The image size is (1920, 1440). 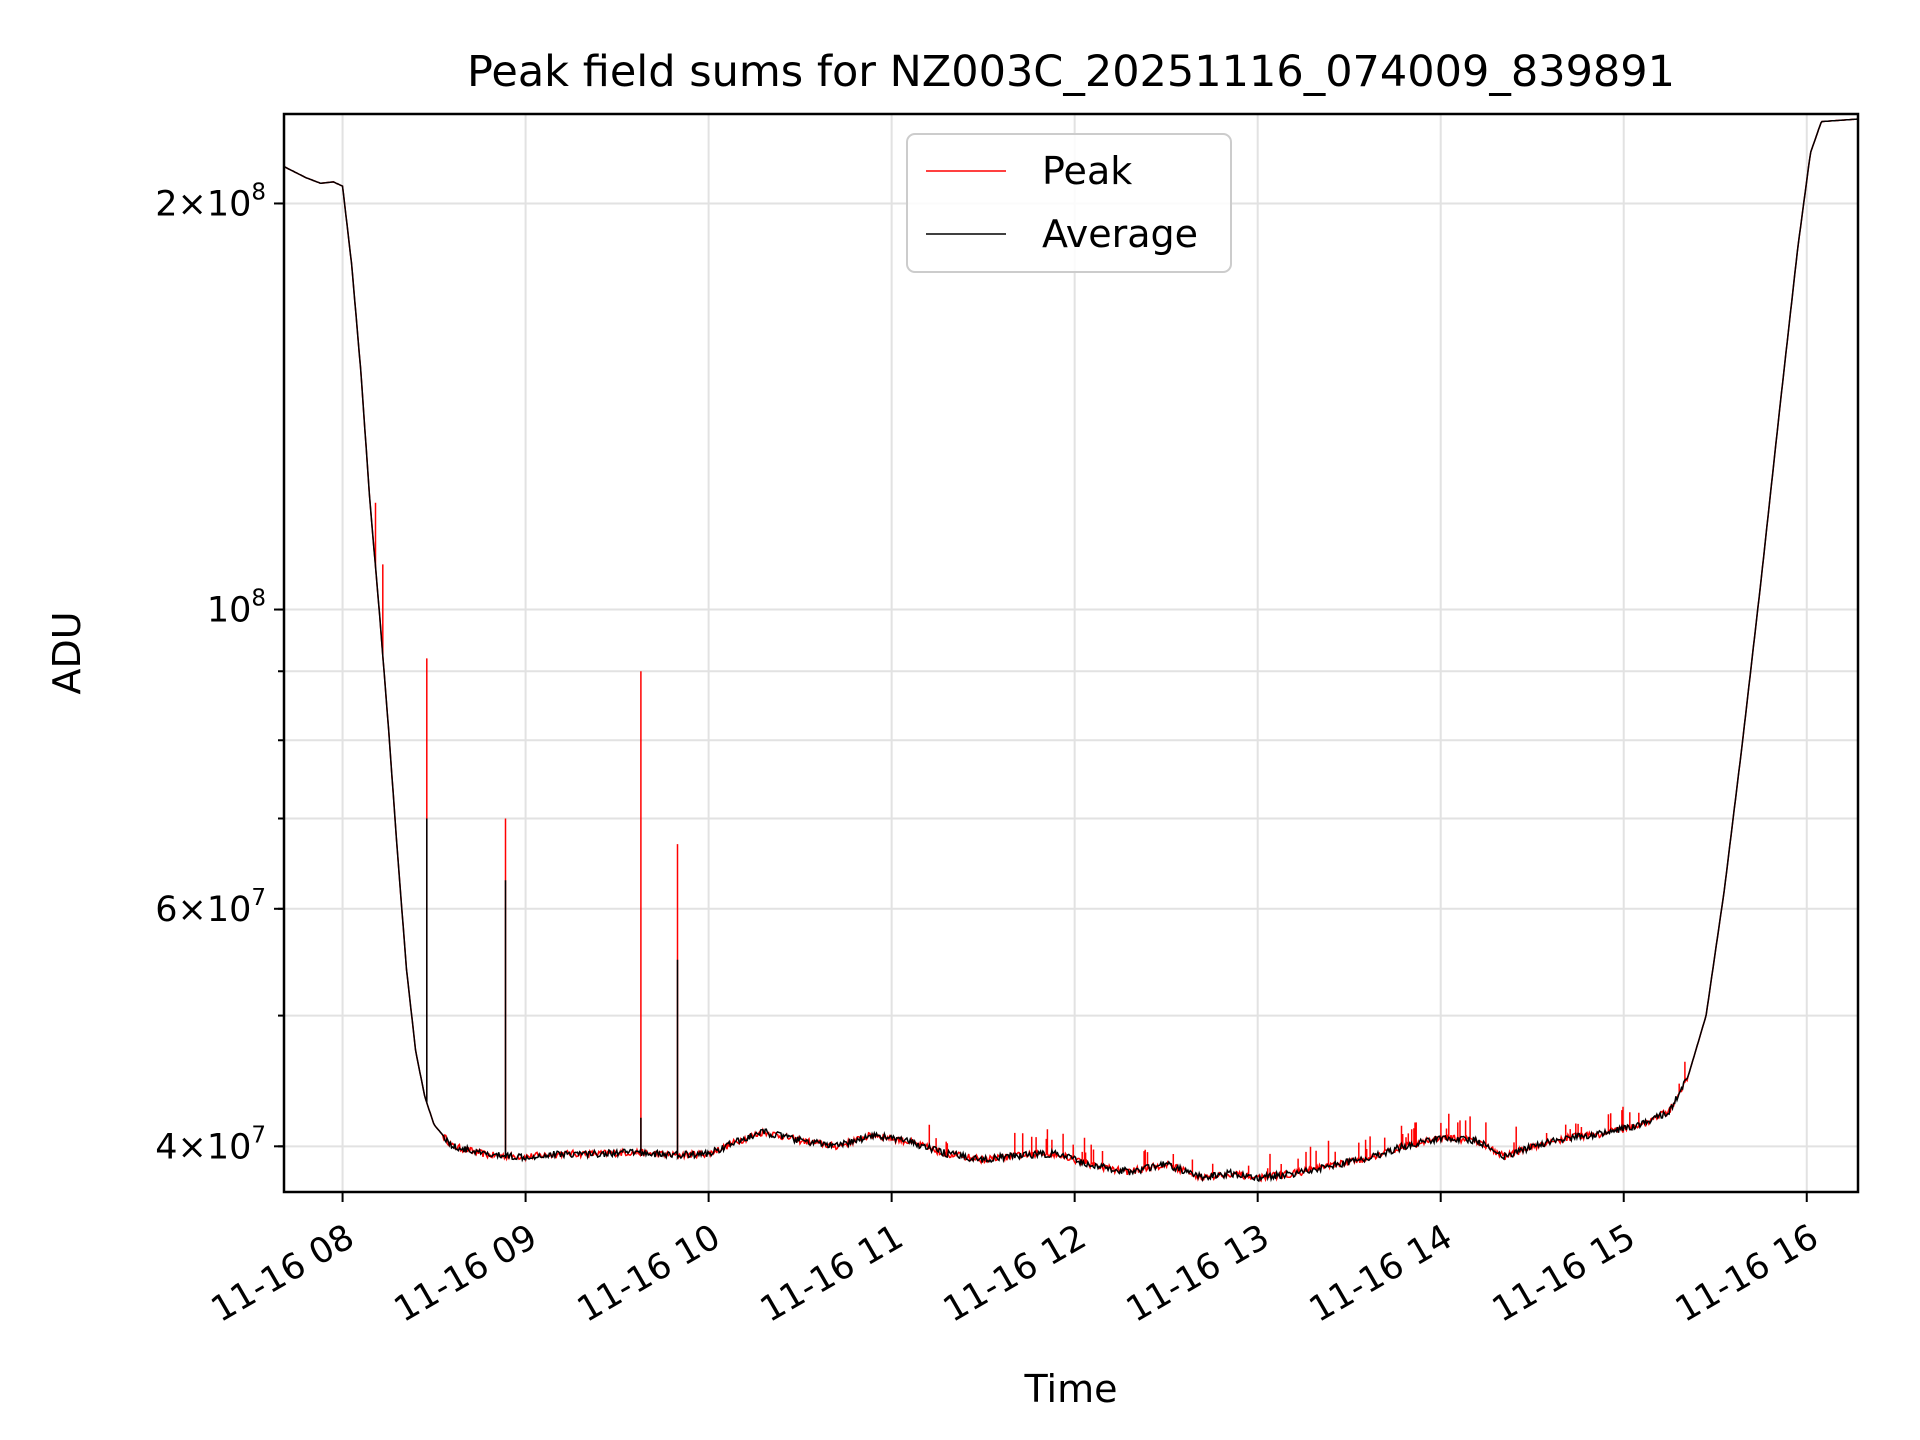 What do you see at coordinates (1198, 1273) in the screenshot?
I see `x-tick-label: 11-16 13` at bounding box center [1198, 1273].